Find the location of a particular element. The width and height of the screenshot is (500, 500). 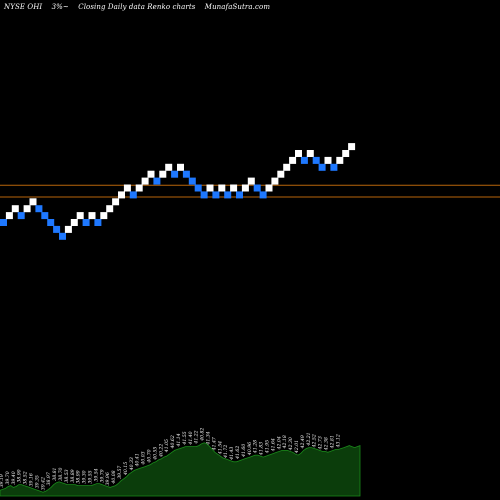

volume-label: 38.70 is located at coordinates (61, 473).